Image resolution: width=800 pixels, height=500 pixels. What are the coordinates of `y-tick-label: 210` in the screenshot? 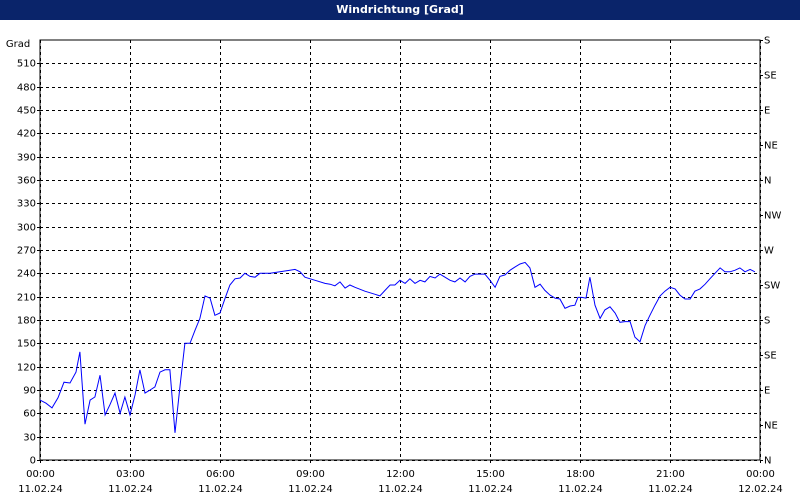 It's located at (26, 298).